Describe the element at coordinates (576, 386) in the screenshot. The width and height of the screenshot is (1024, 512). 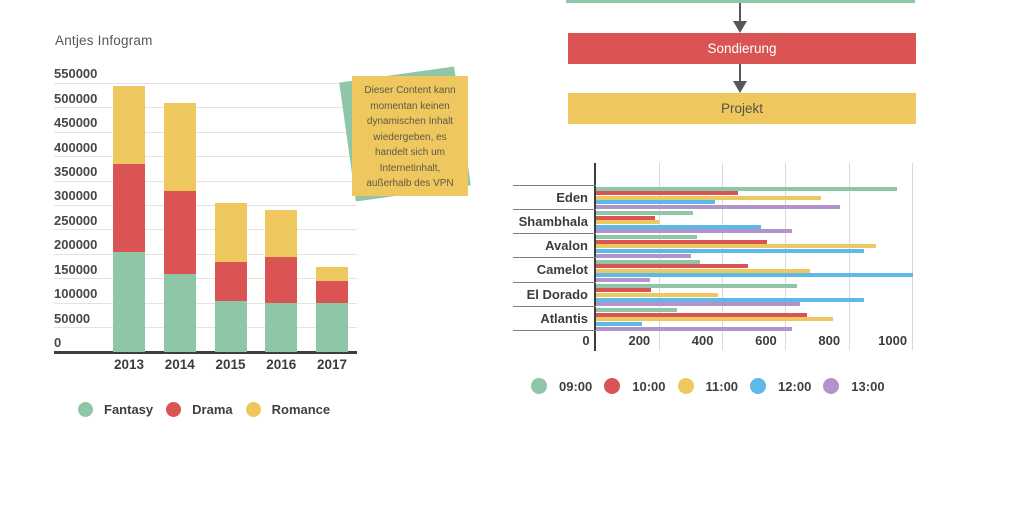
I see `legend-label: 09:00` at that location.